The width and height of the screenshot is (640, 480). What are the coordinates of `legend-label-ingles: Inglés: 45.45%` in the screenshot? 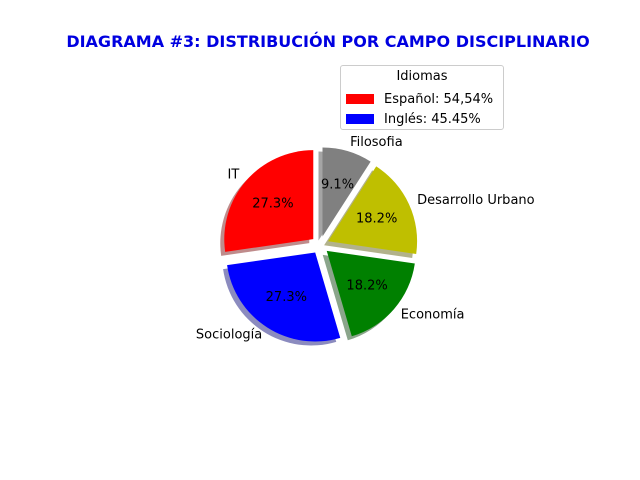 It's located at (432, 119).